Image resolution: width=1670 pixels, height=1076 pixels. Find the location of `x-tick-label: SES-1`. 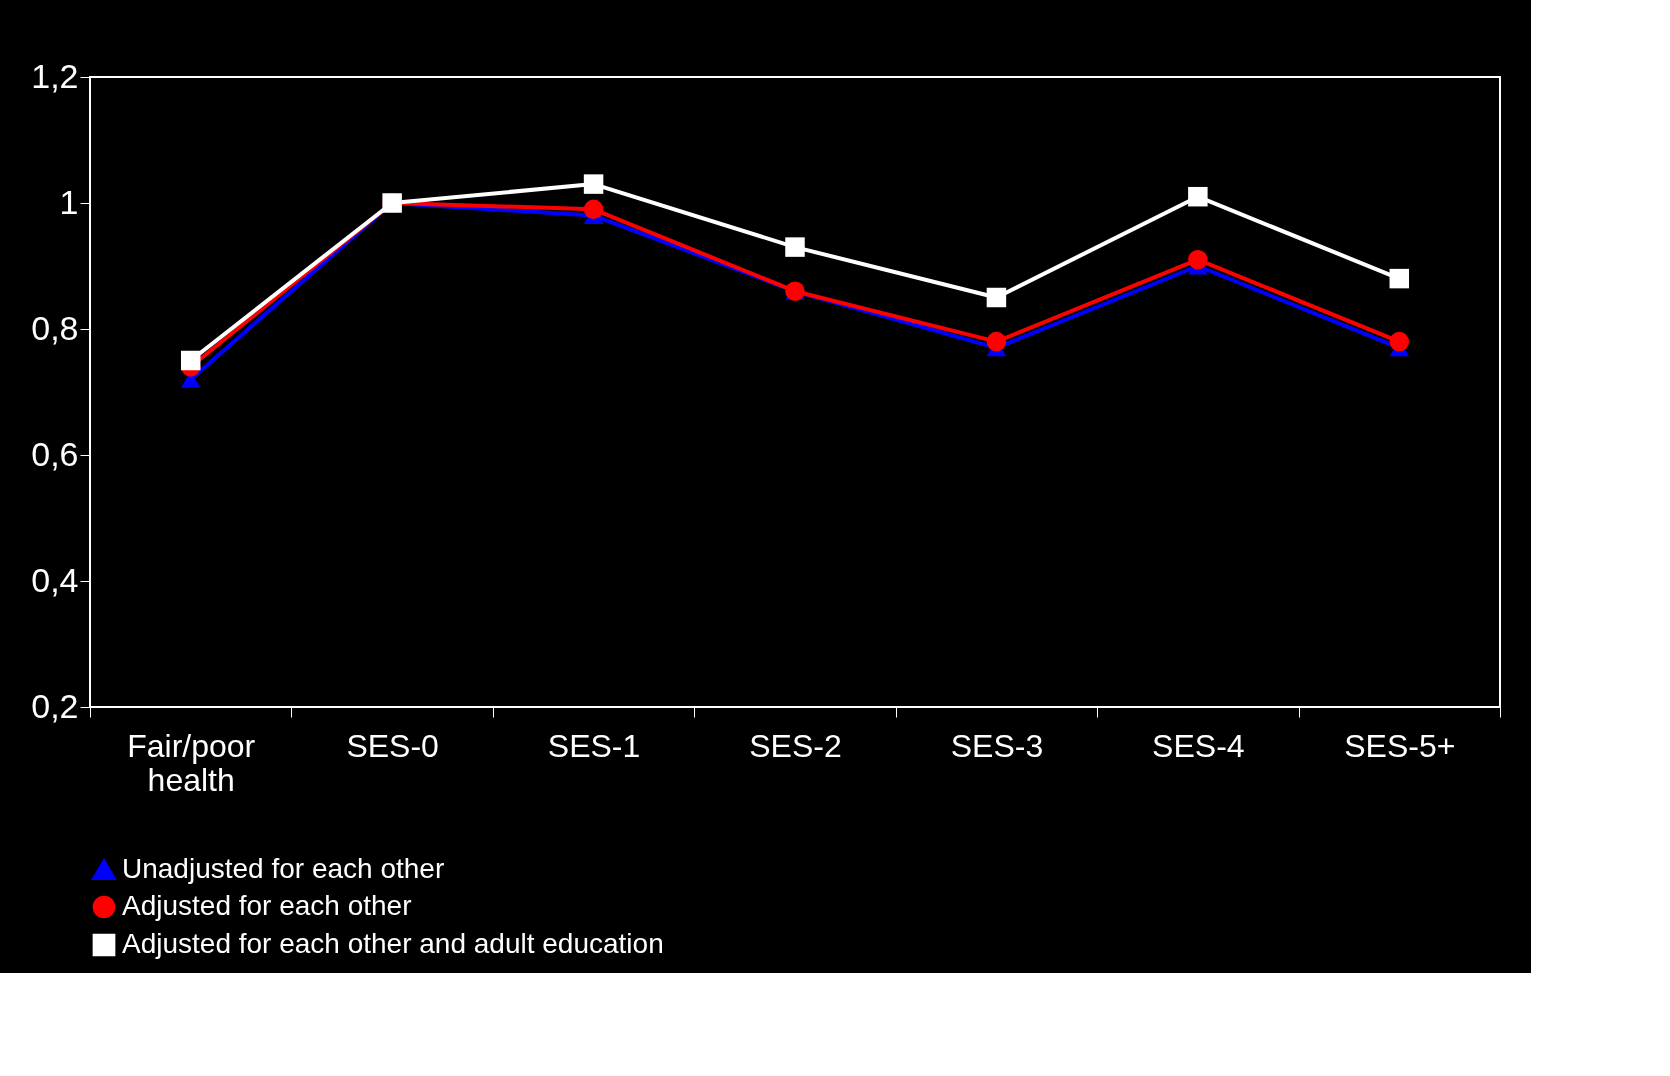

x-tick-label: SES-1 is located at coordinates (594, 745).